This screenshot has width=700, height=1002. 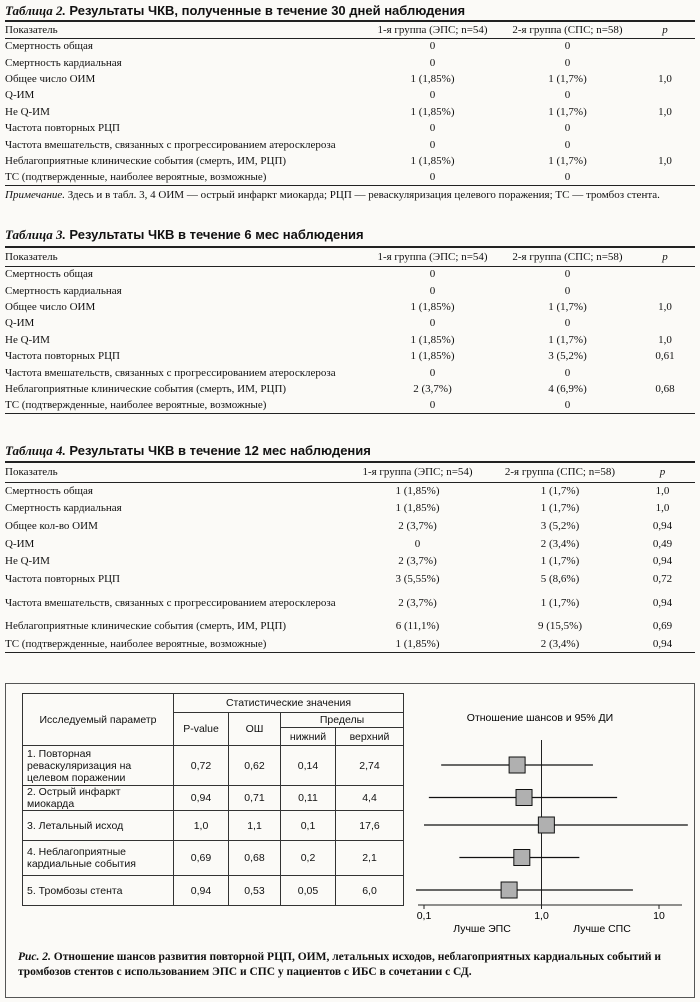 What do you see at coordinates (350, 561) in the screenshot?
I see `table-row: Не Q-ИМ 2 (3,7%) 1 (1,7%) 0,94` at bounding box center [350, 561].